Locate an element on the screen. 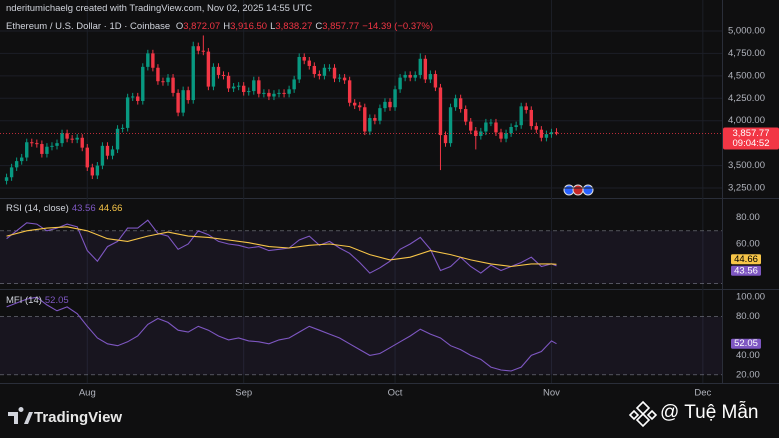 This screenshot has height=438, width=779. last-value-label: 52.05 is located at coordinates (746, 343).